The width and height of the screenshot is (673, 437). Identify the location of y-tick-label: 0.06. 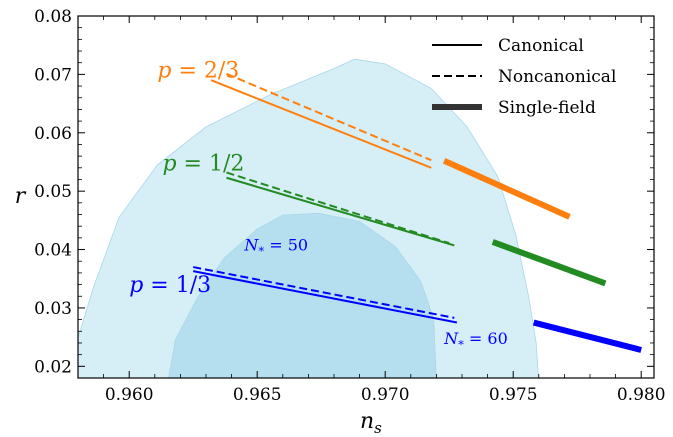
(53, 134).